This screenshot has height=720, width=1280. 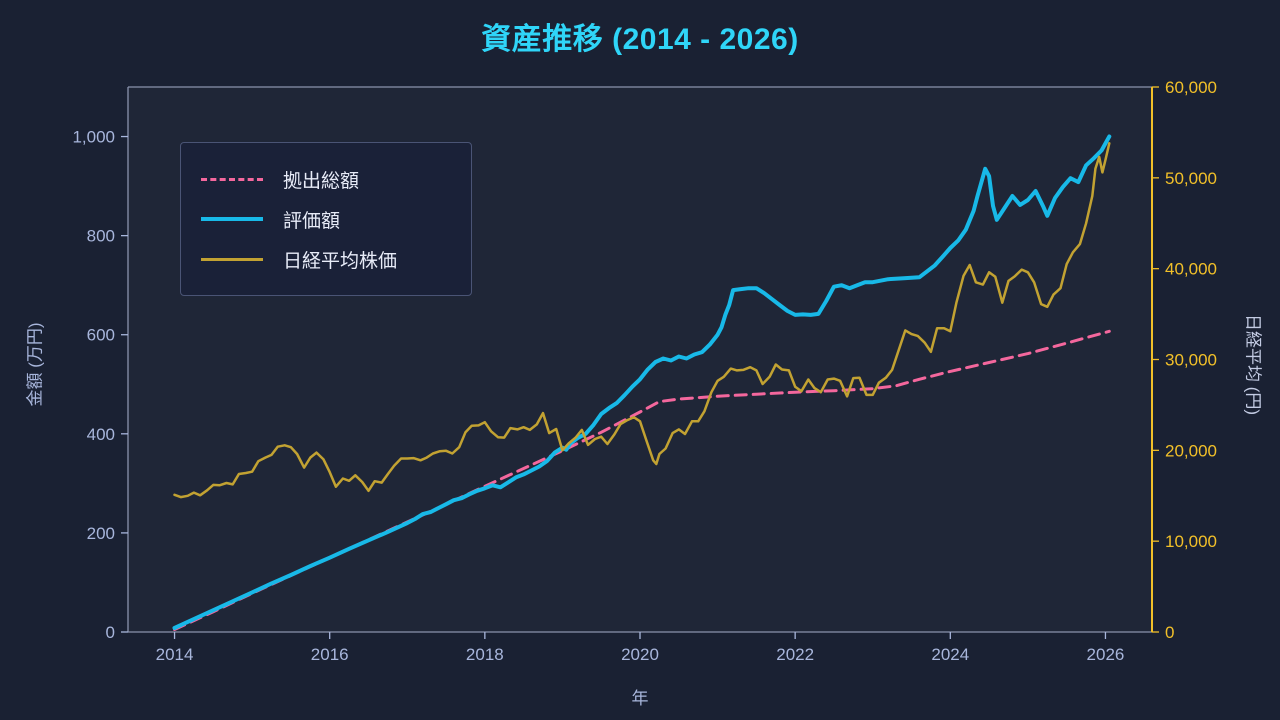 What do you see at coordinates (232, 219) in the screenshot?
I see `valuation-line-sample` at bounding box center [232, 219].